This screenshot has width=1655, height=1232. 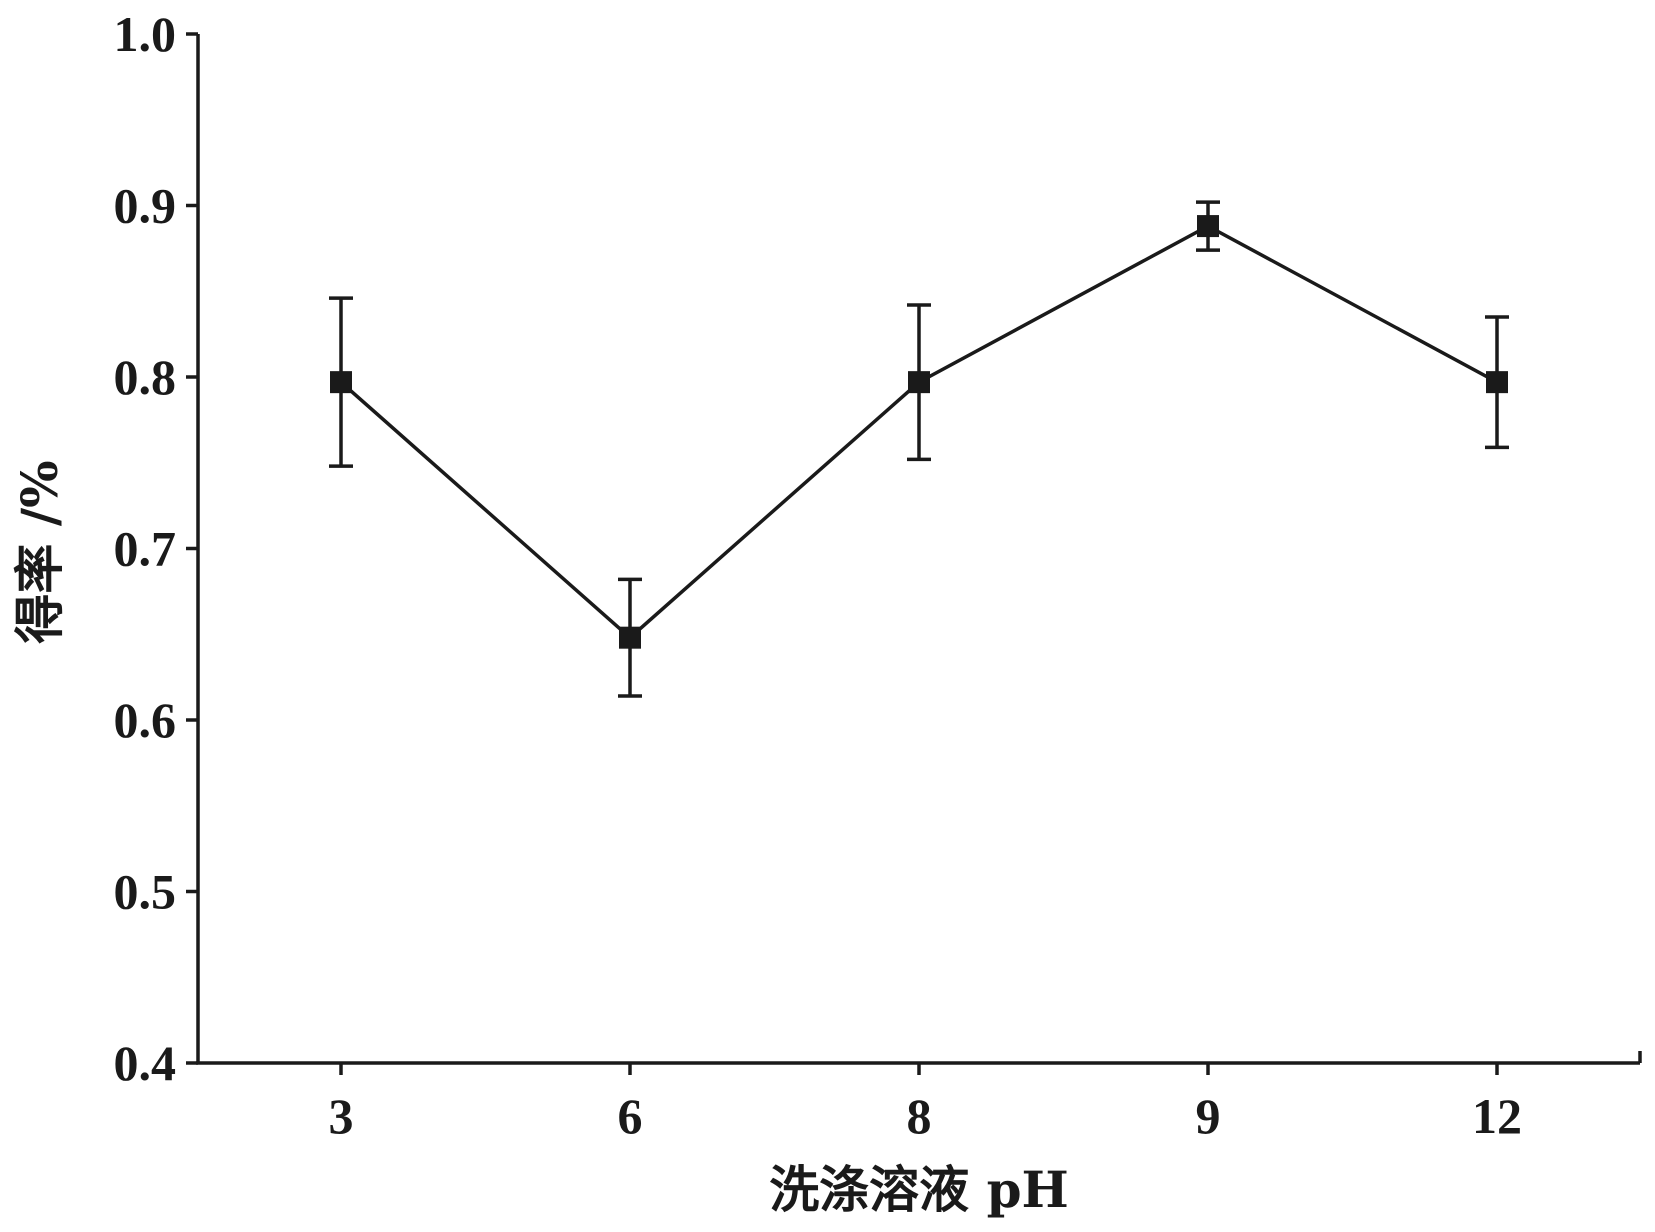 I want to click on x-tick-label: 3, so click(x=341, y=1116).